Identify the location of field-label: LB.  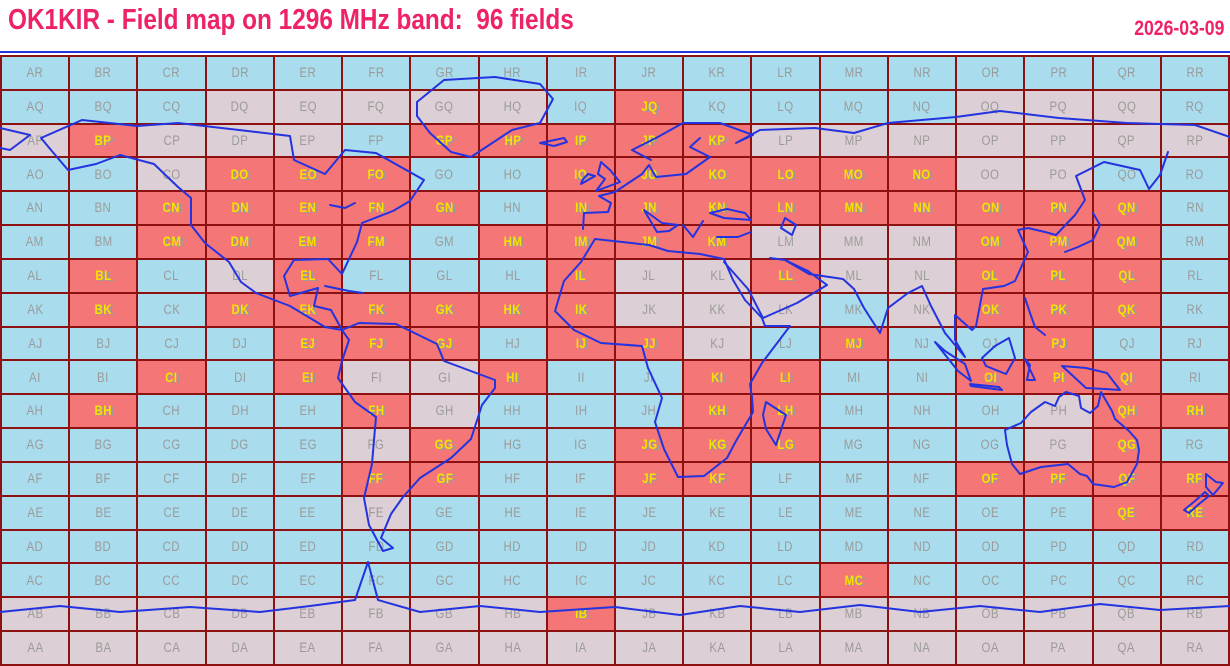
(785, 614).